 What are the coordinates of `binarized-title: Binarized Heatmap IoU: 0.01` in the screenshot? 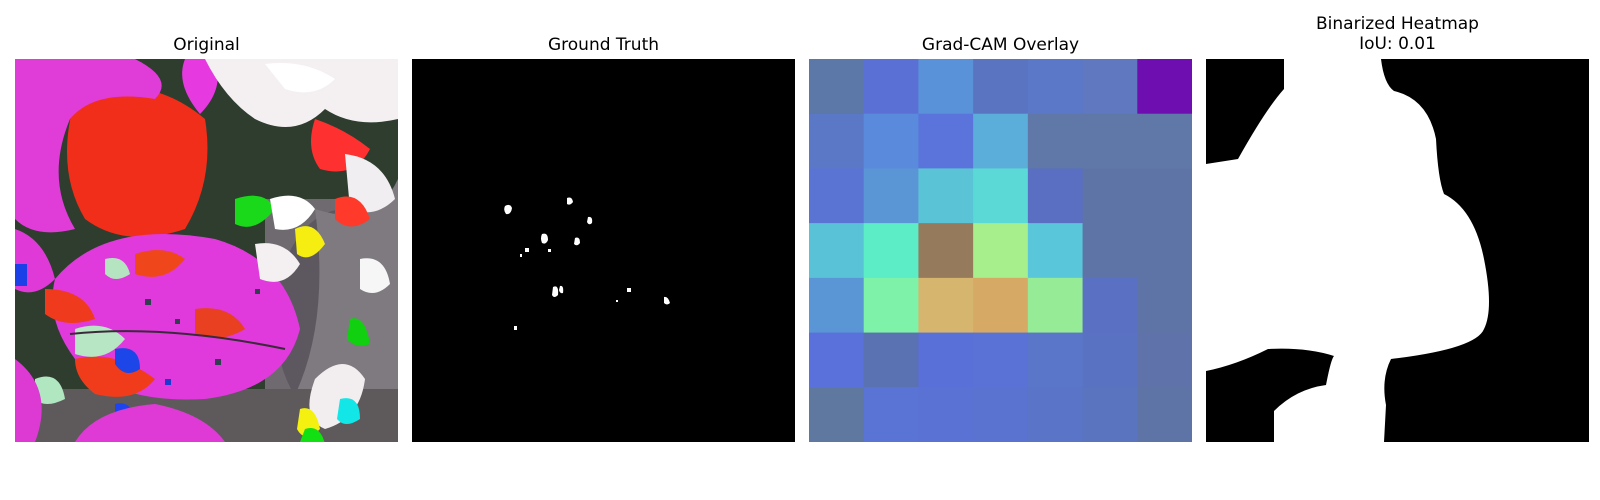 It's located at (1397, 34).